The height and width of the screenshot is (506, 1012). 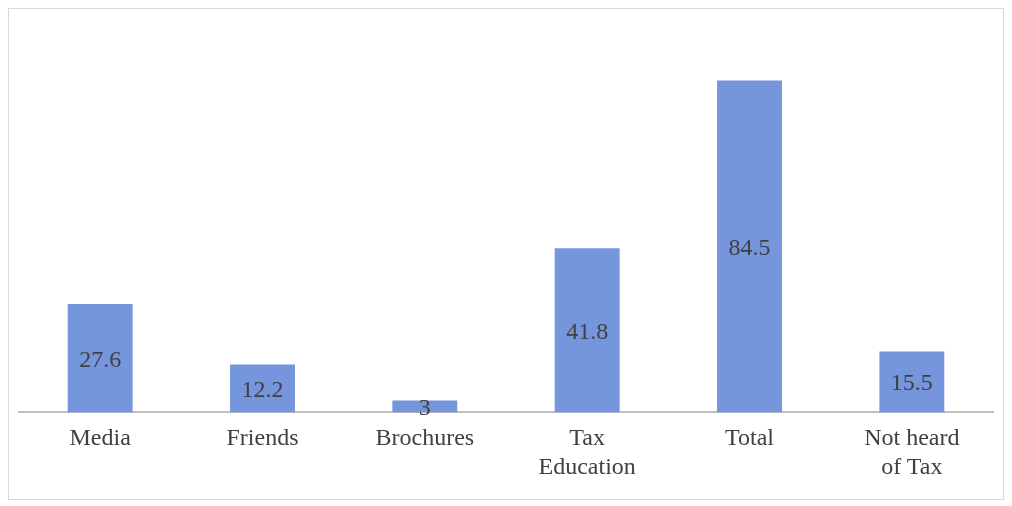 I want to click on x-tick-label: Total, so click(x=750, y=437).